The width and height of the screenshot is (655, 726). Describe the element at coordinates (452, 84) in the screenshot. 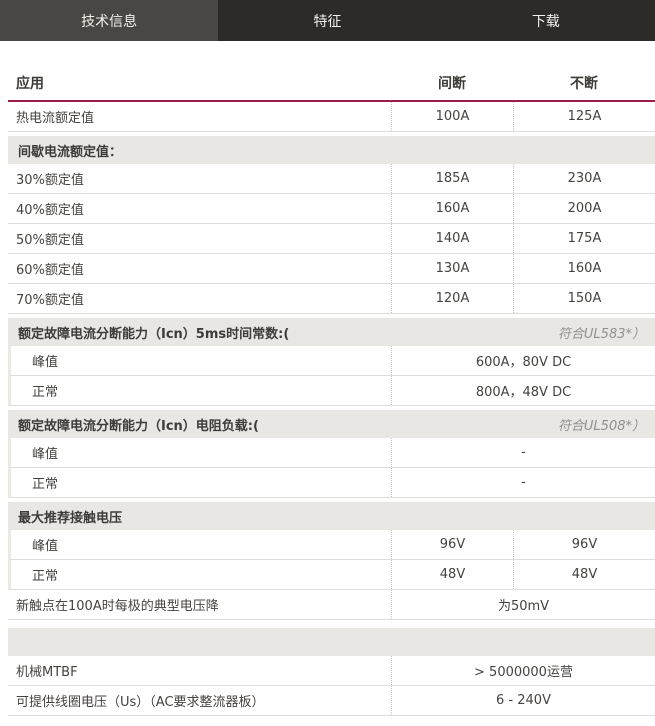

I see `header-intermittent: 间断` at that location.